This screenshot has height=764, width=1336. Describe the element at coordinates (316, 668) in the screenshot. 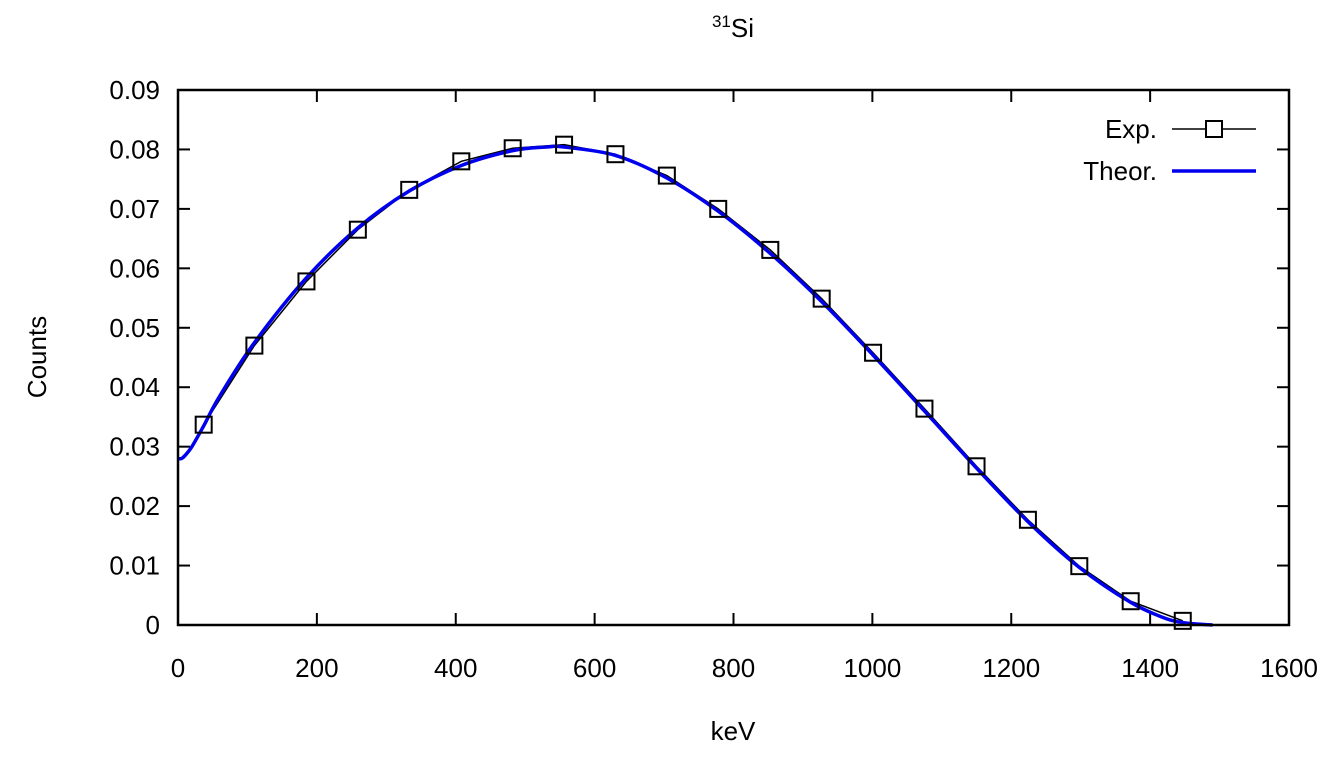

I see `x-tick-label: 200` at that location.